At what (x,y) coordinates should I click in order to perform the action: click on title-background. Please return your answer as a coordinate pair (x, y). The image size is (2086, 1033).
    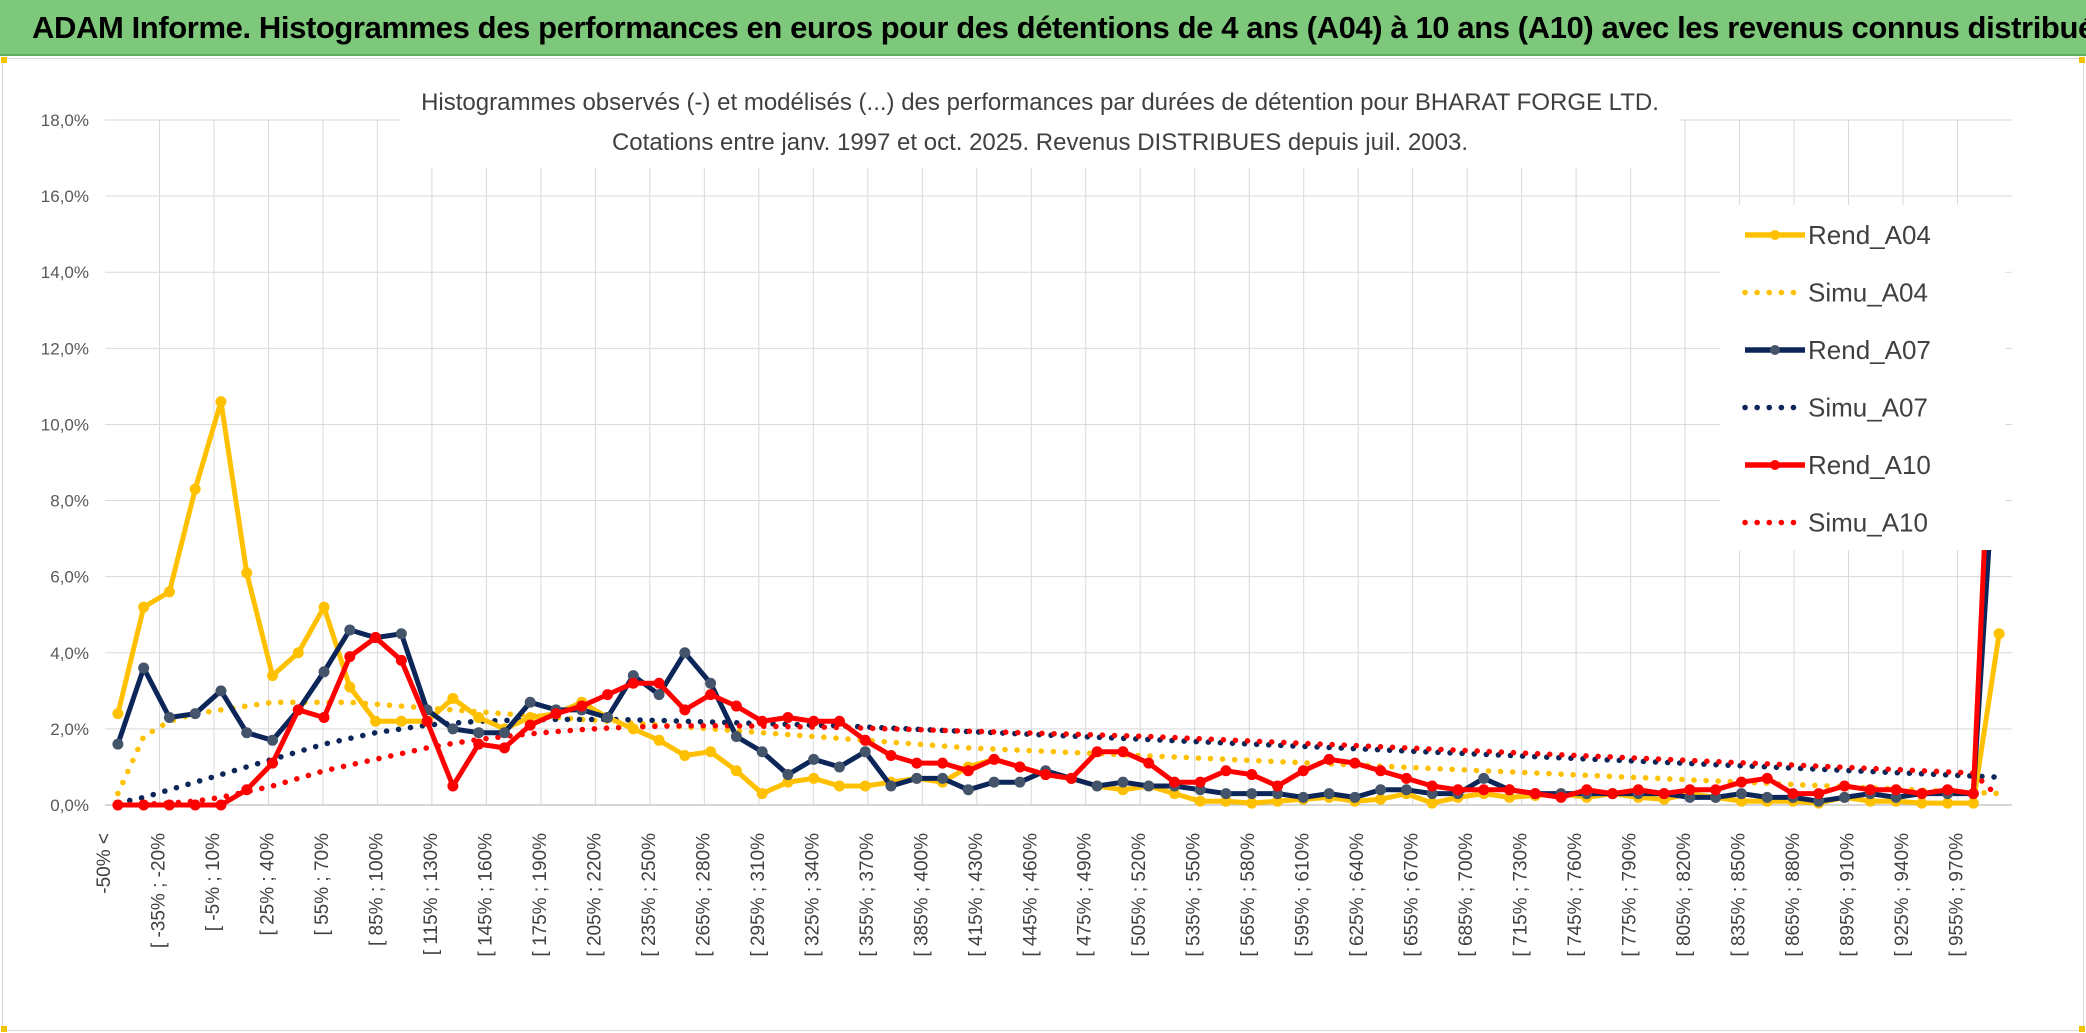
    Looking at the image, I should click on (1040, 124).